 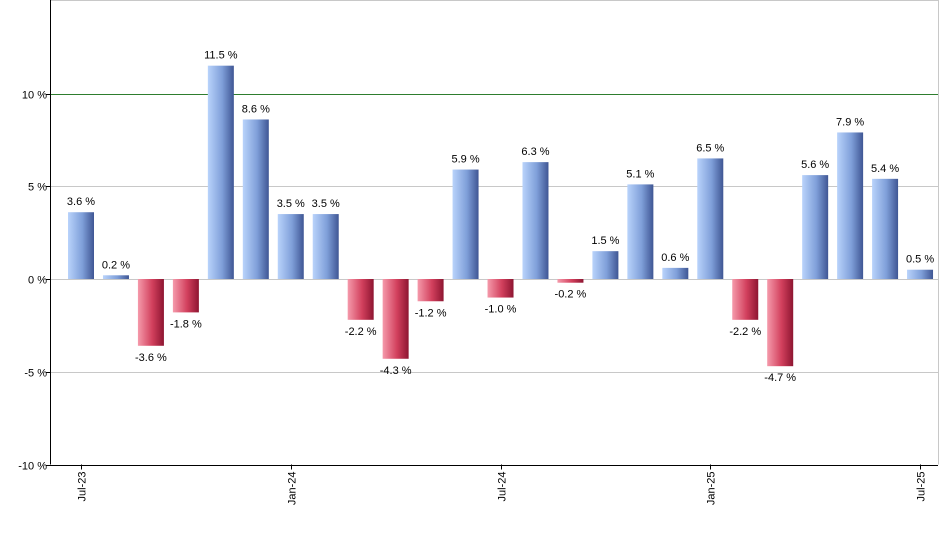 I want to click on x-tick-label: Jul-24, so click(x=503, y=487).